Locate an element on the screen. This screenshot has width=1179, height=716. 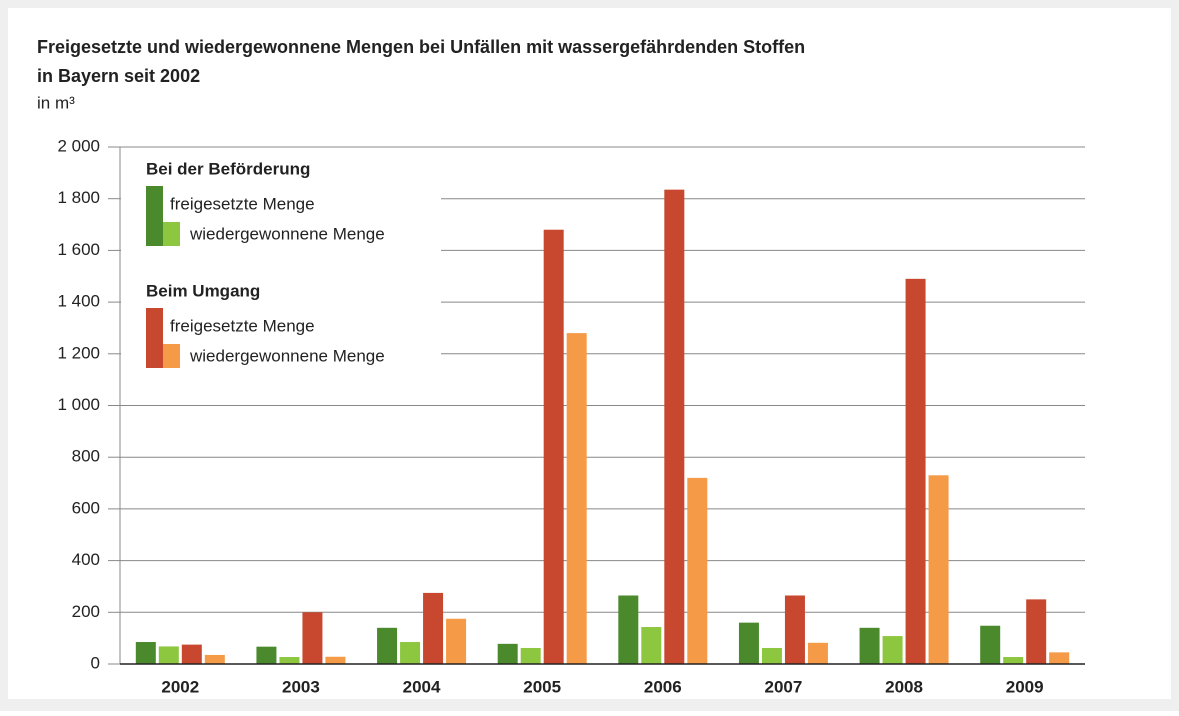
chart-title: in Bayern seit 2002 is located at coordinates (118, 76).